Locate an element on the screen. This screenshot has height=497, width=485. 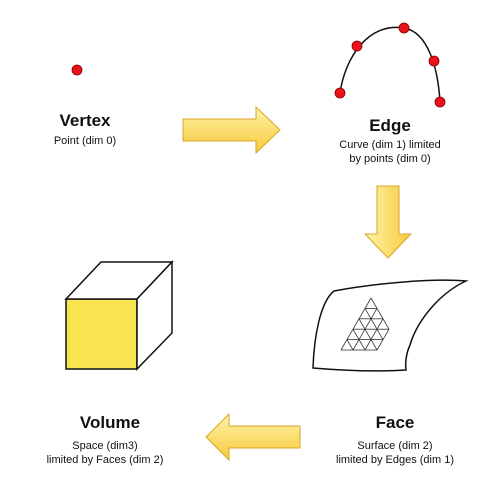
volume-description-line1: Space (dim3) is located at coordinates (105, 446).